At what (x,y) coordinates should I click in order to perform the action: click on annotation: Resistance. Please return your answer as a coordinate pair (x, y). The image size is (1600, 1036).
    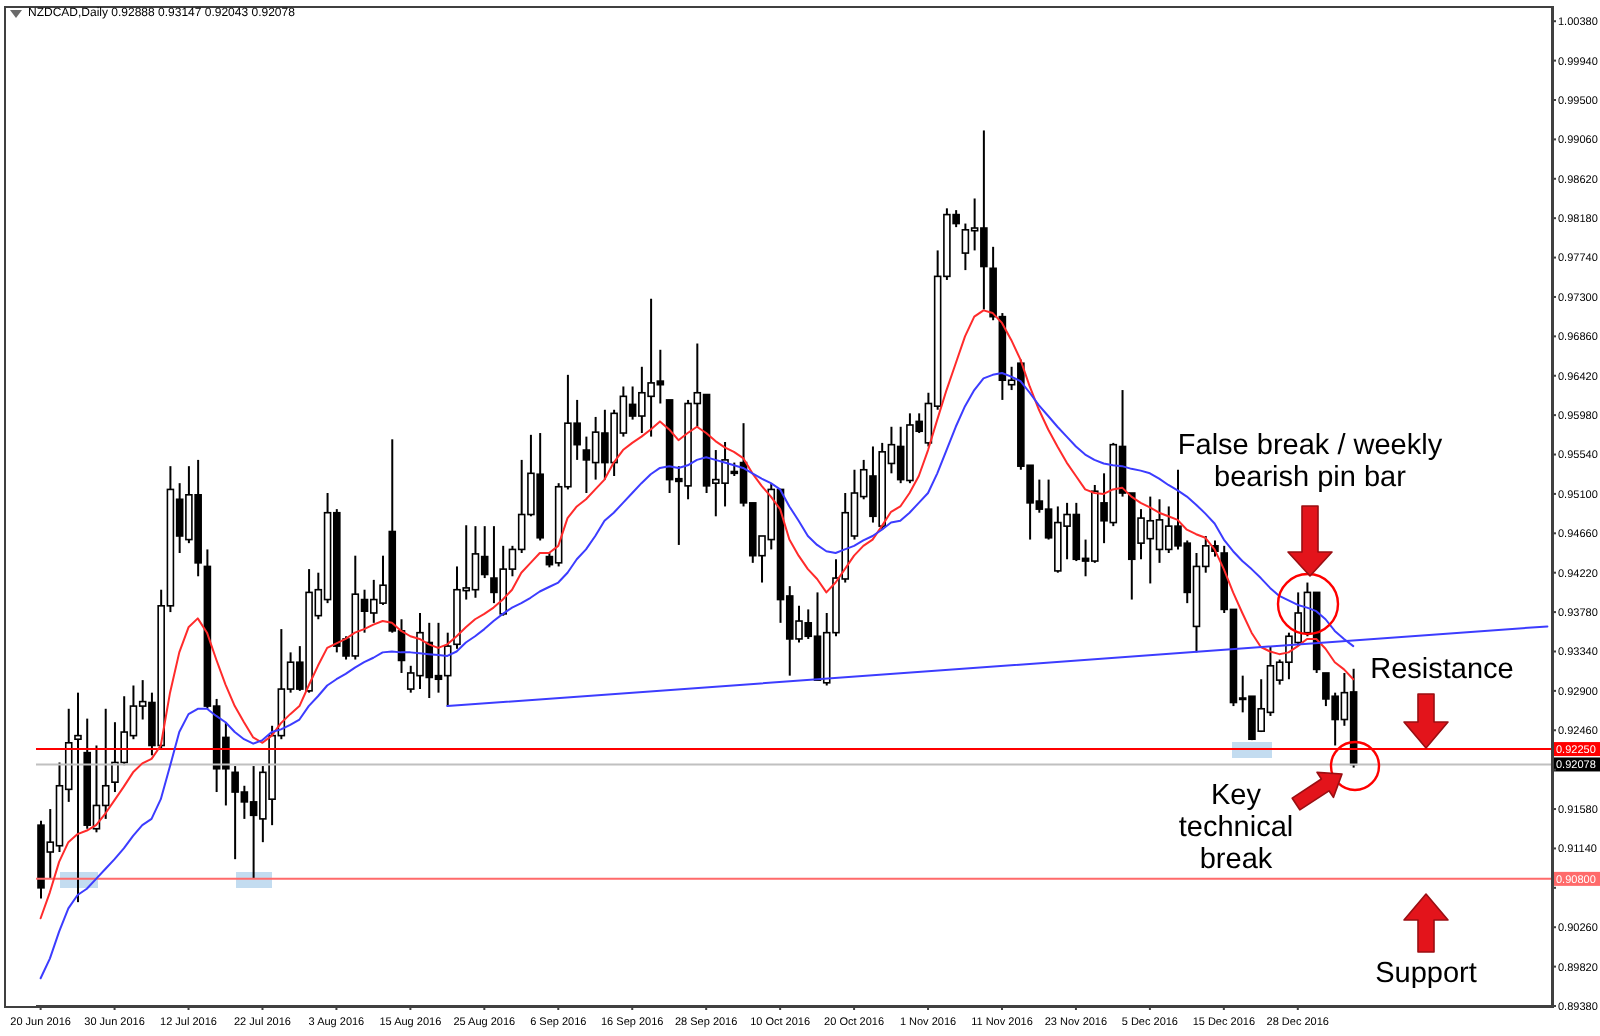
    Looking at the image, I should click on (1442, 670).